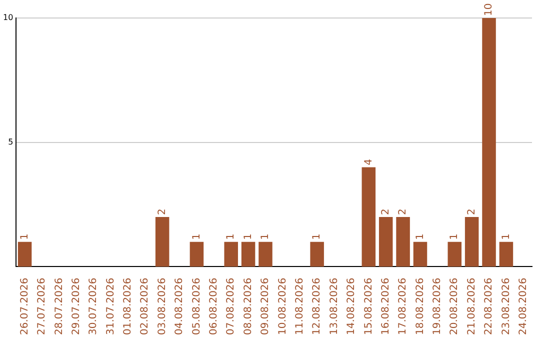 The height and width of the screenshot is (340, 540). What do you see at coordinates (266, 307) in the screenshot?
I see `x-tick-label: 09.08.2026` at bounding box center [266, 307].